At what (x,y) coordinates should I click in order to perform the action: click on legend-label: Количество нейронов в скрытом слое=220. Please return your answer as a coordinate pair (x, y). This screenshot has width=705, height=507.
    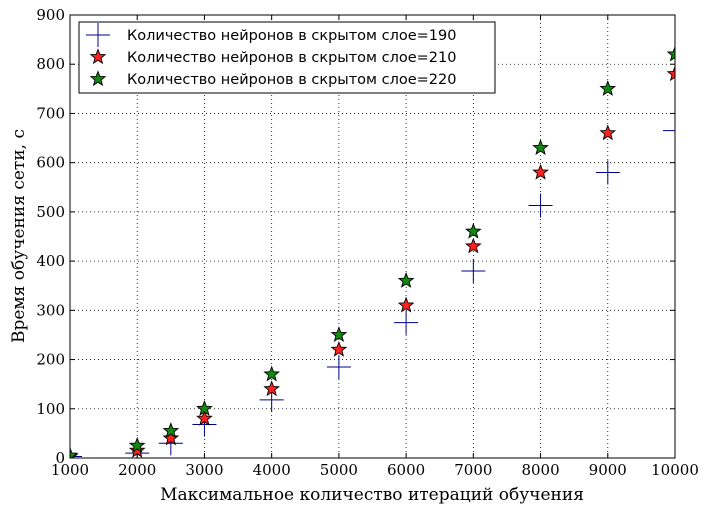
    Looking at the image, I should click on (291, 80).